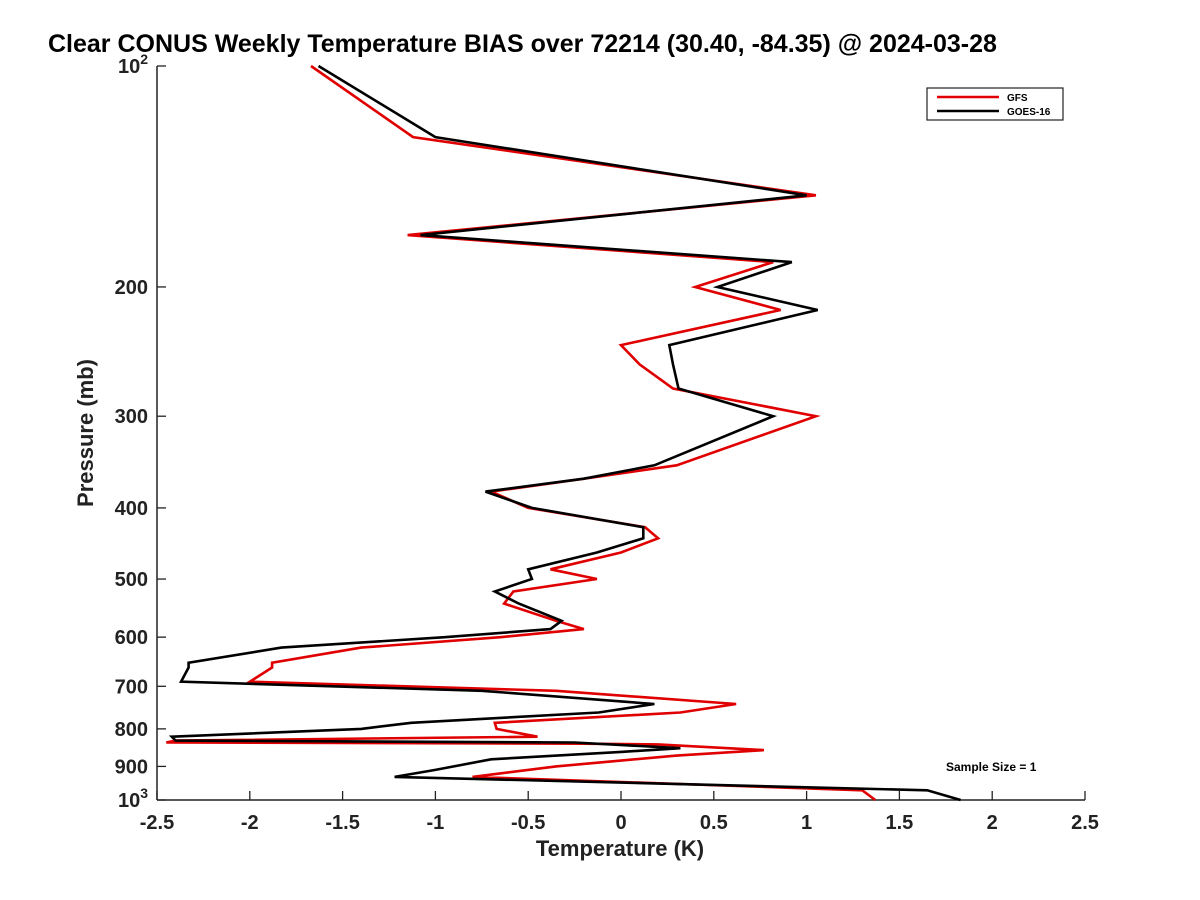 This screenshot has height=900, width=1200. I want to click on y-tick-label: 900, so click(131, 767).